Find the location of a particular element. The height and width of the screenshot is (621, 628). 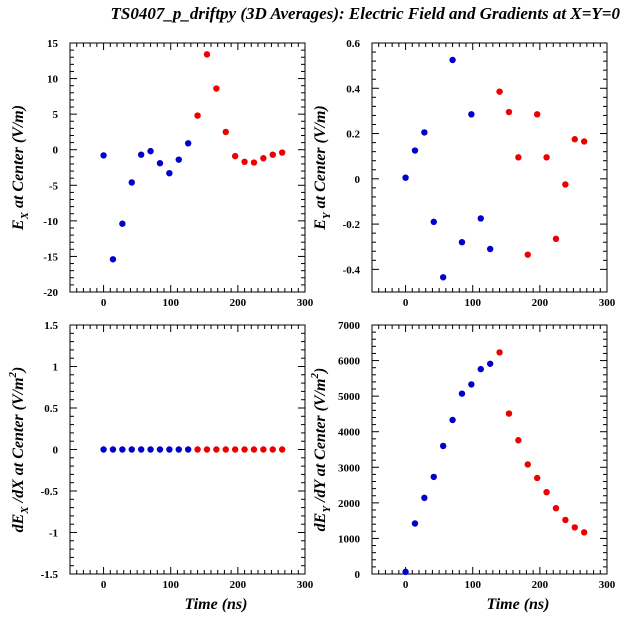

panel-3-y-axis-label: dEX /dX at Center (V/m2) is located at coordinates (19, 450).